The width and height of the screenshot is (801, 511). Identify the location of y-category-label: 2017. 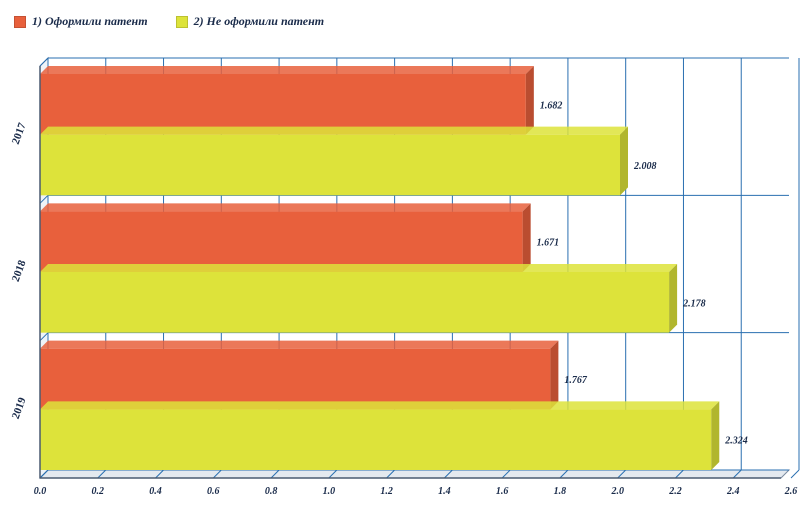
(19, 133).